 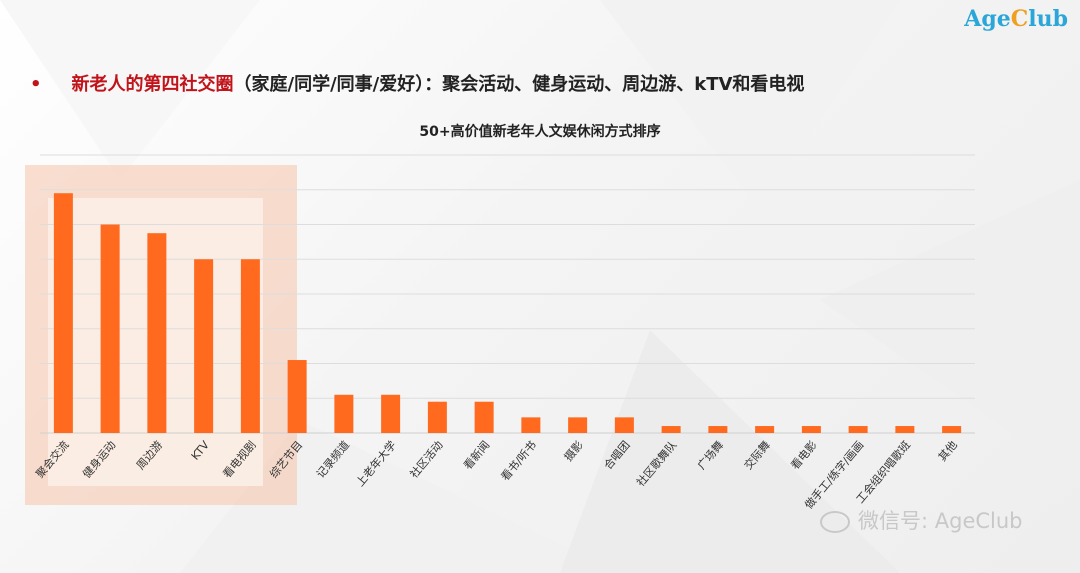 What do you see at coordinates (757, 455) in the screenshot?
I see `x-tick-label-15: 交际舞` at bounding box center [757, 455].